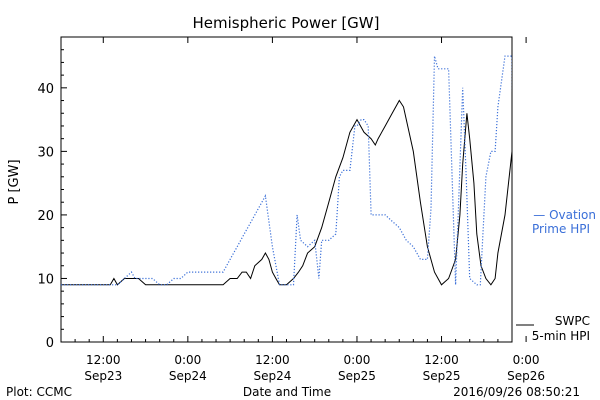 This screenshot has height=400, width=600. I want to click on y-tick-label: 0, so click(50, 343).